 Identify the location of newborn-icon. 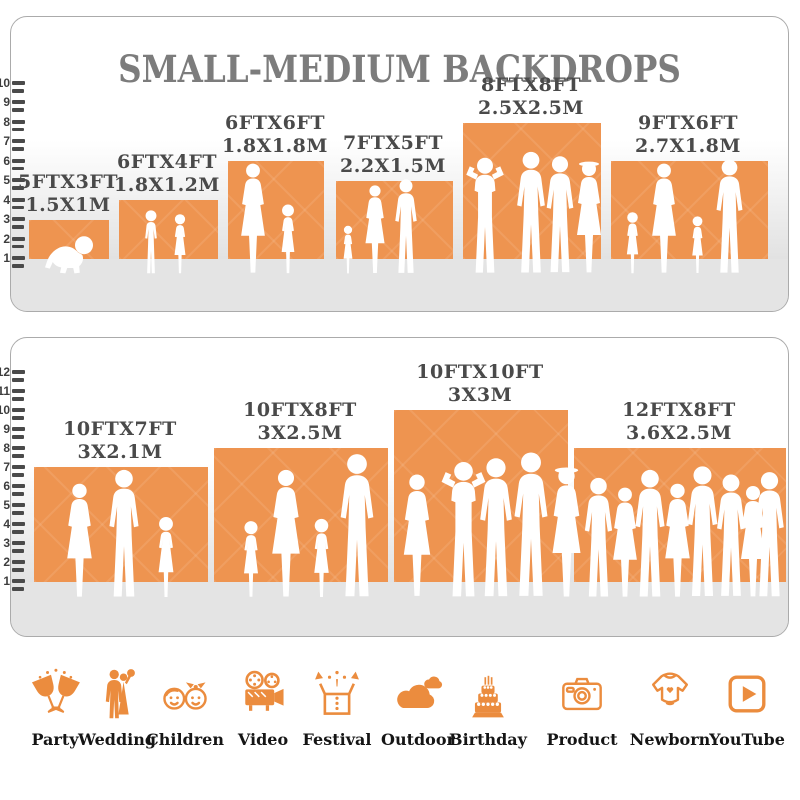
(670, 694).